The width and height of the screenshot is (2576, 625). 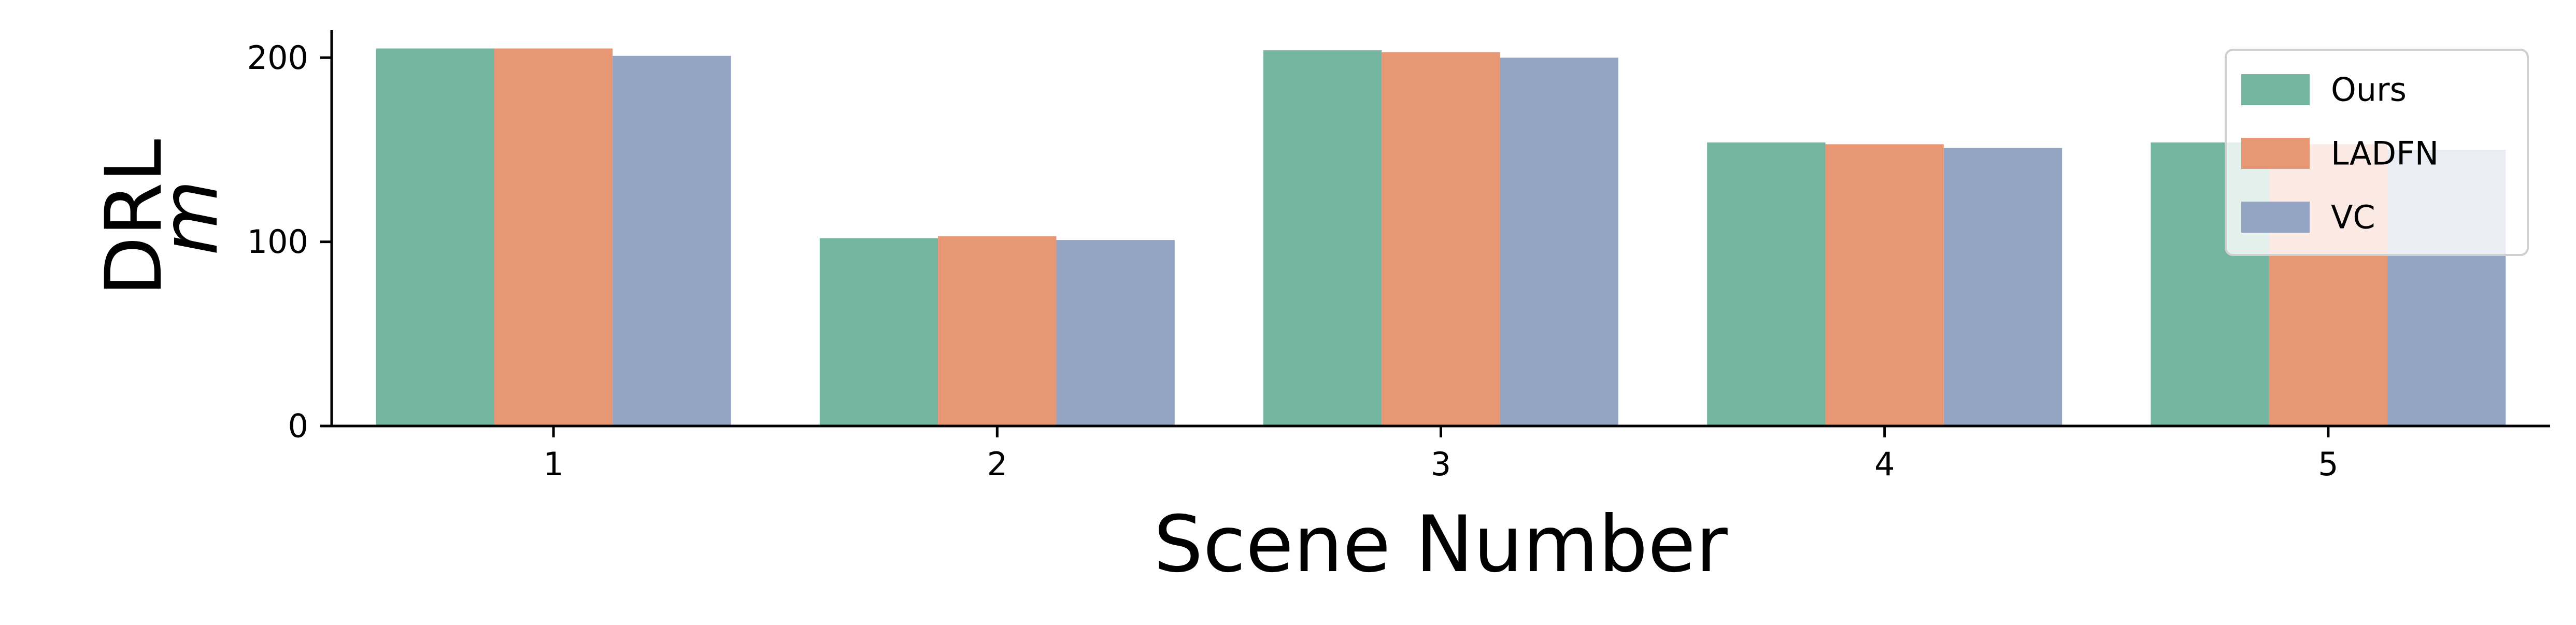 What do you see at coordinates (553, 464) in the screenshot?
I see `x-tick-label: 1` at bounding box center [553, 464].